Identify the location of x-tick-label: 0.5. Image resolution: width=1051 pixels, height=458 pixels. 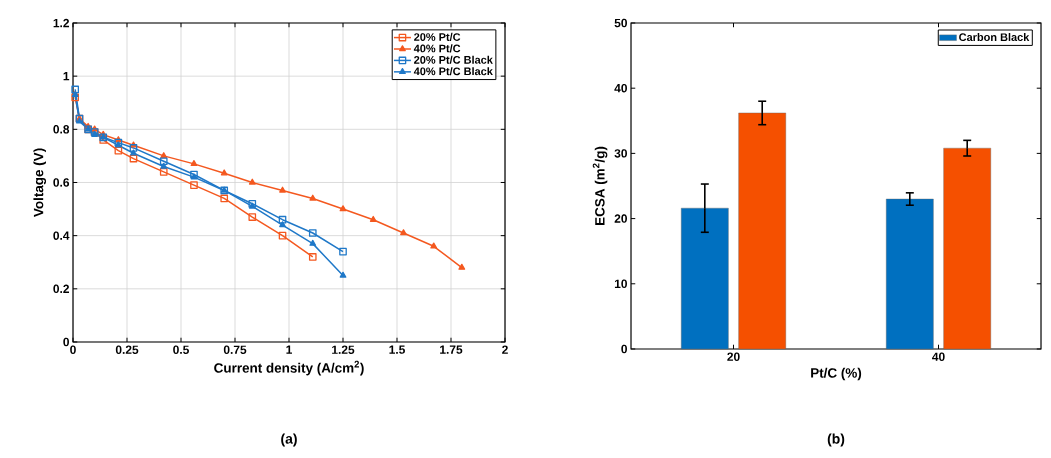
(181, 349).